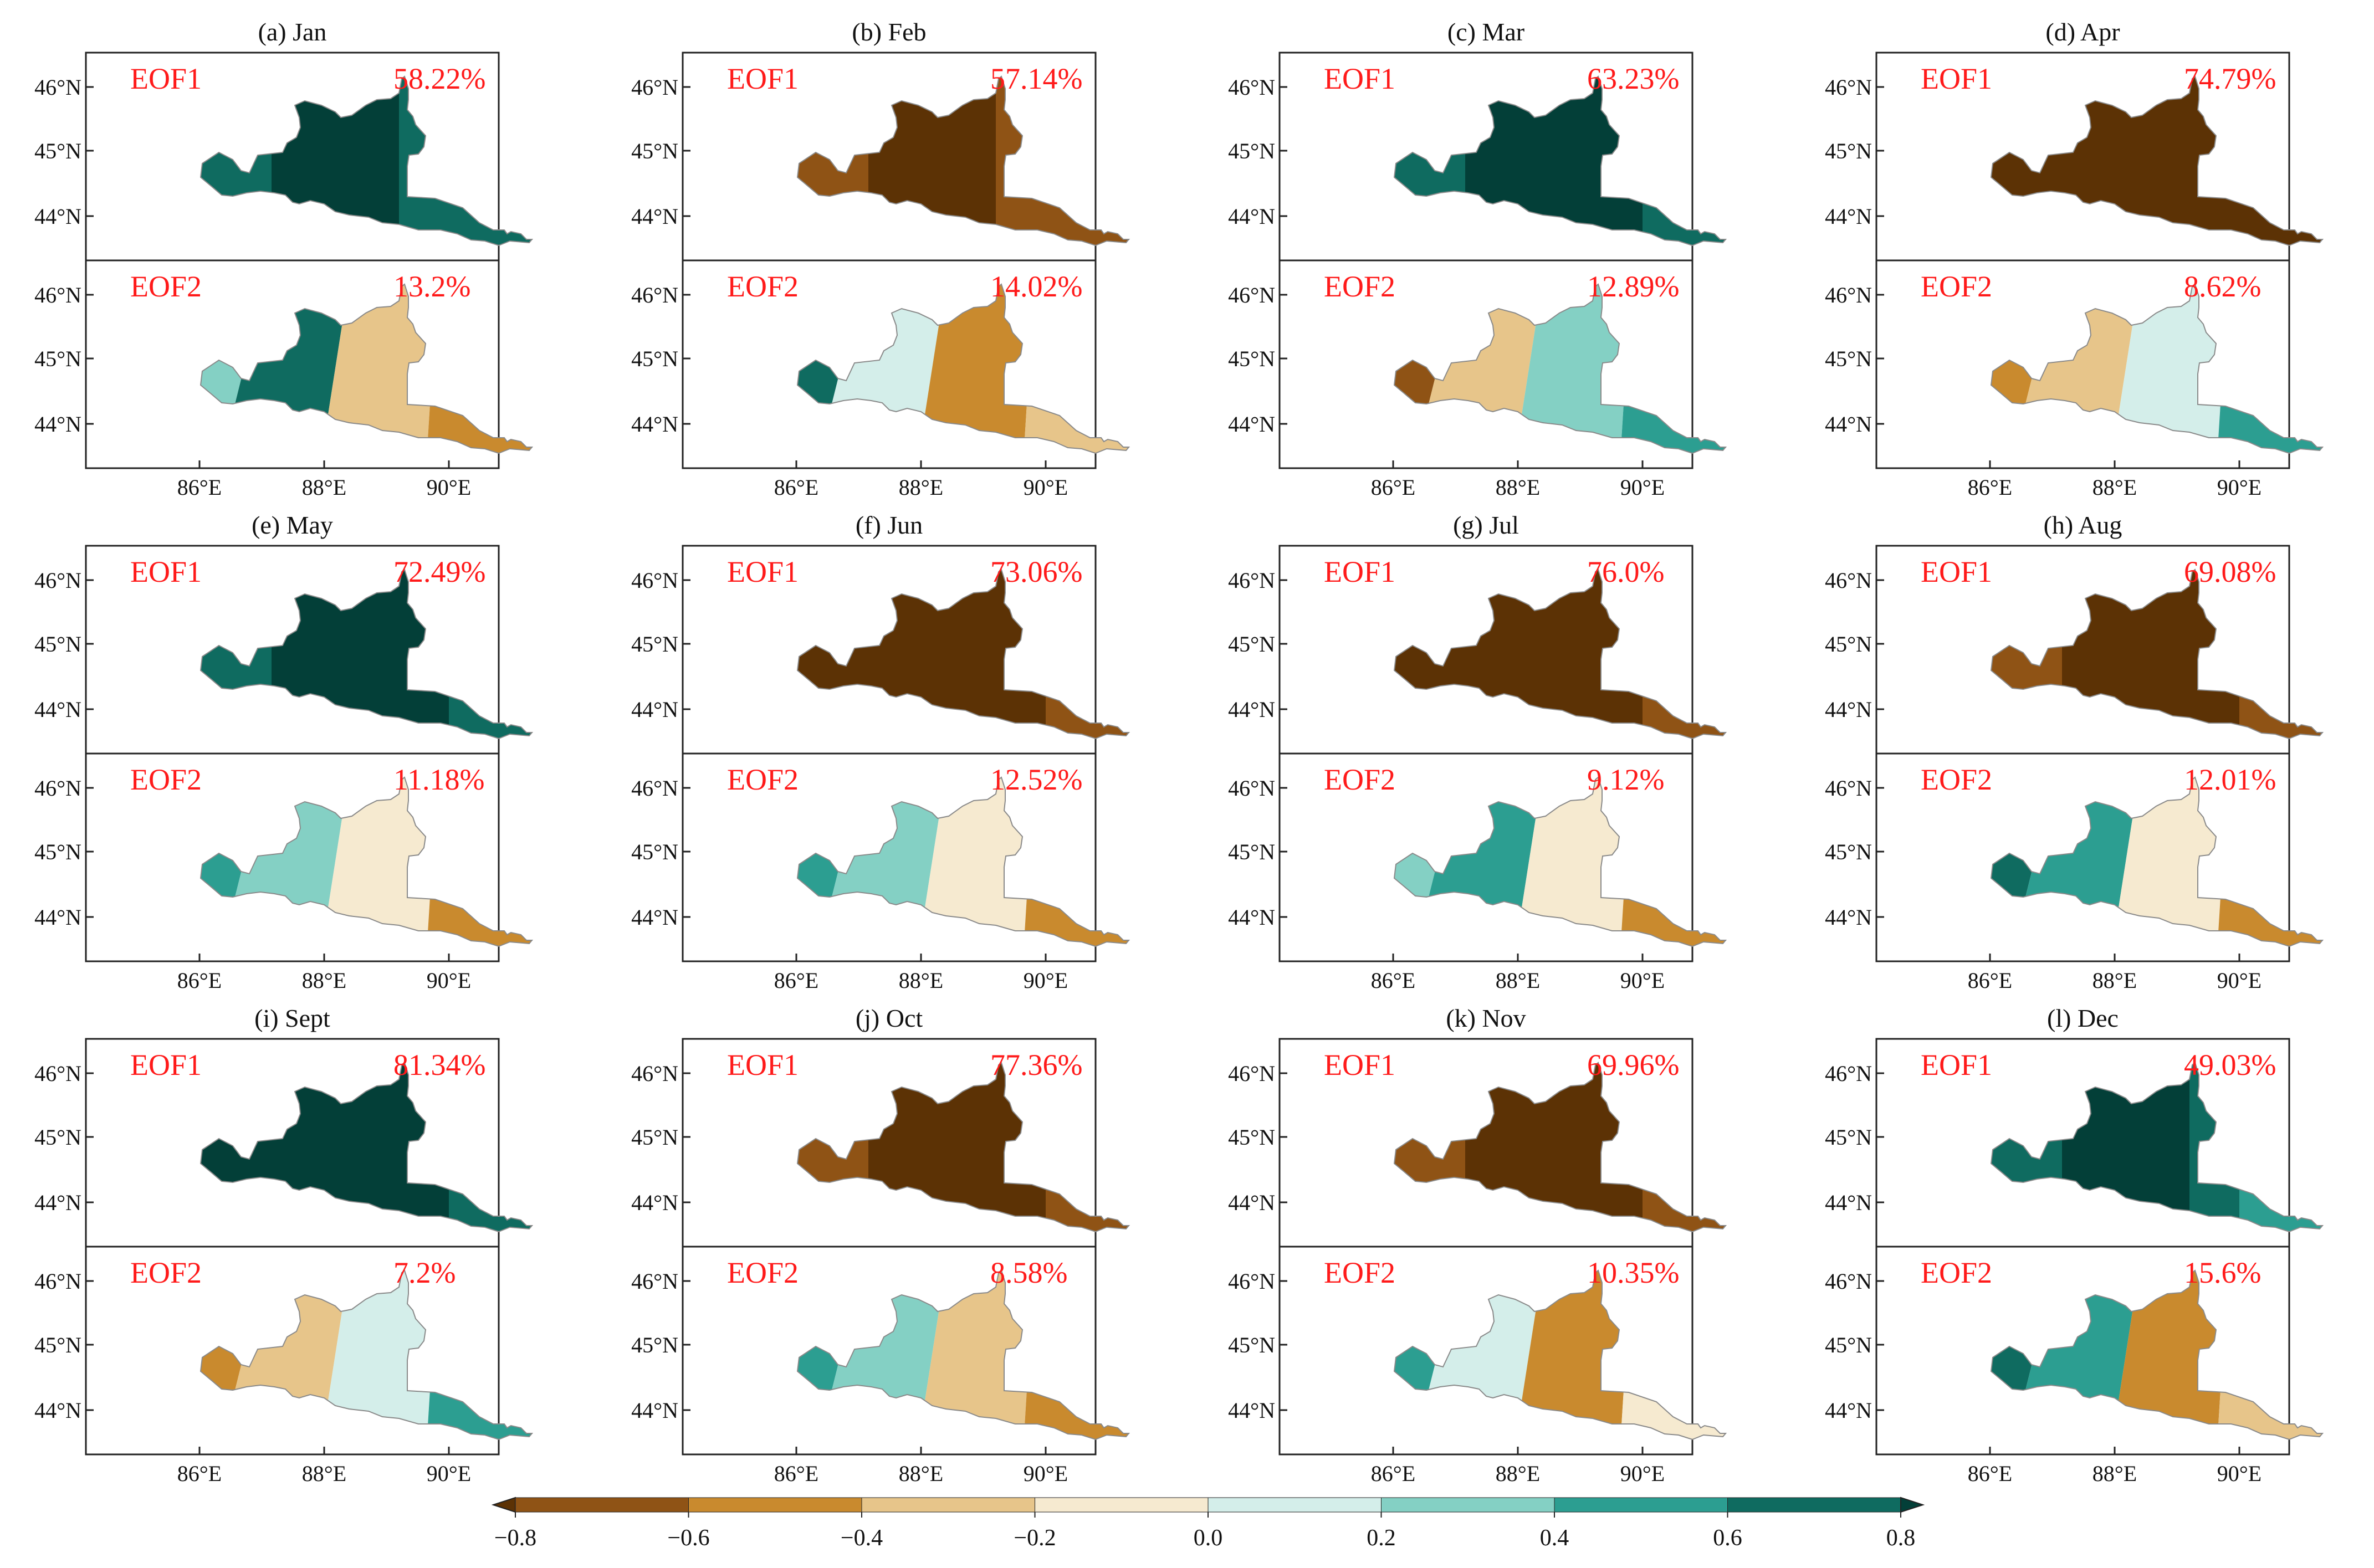 The image size is (2374, 1568). Describe the element at coordinates (880, 1351) in the screenshot. I see `map-eof2: EOF2 8.58% 44°N 45°N 46°N` at that location.